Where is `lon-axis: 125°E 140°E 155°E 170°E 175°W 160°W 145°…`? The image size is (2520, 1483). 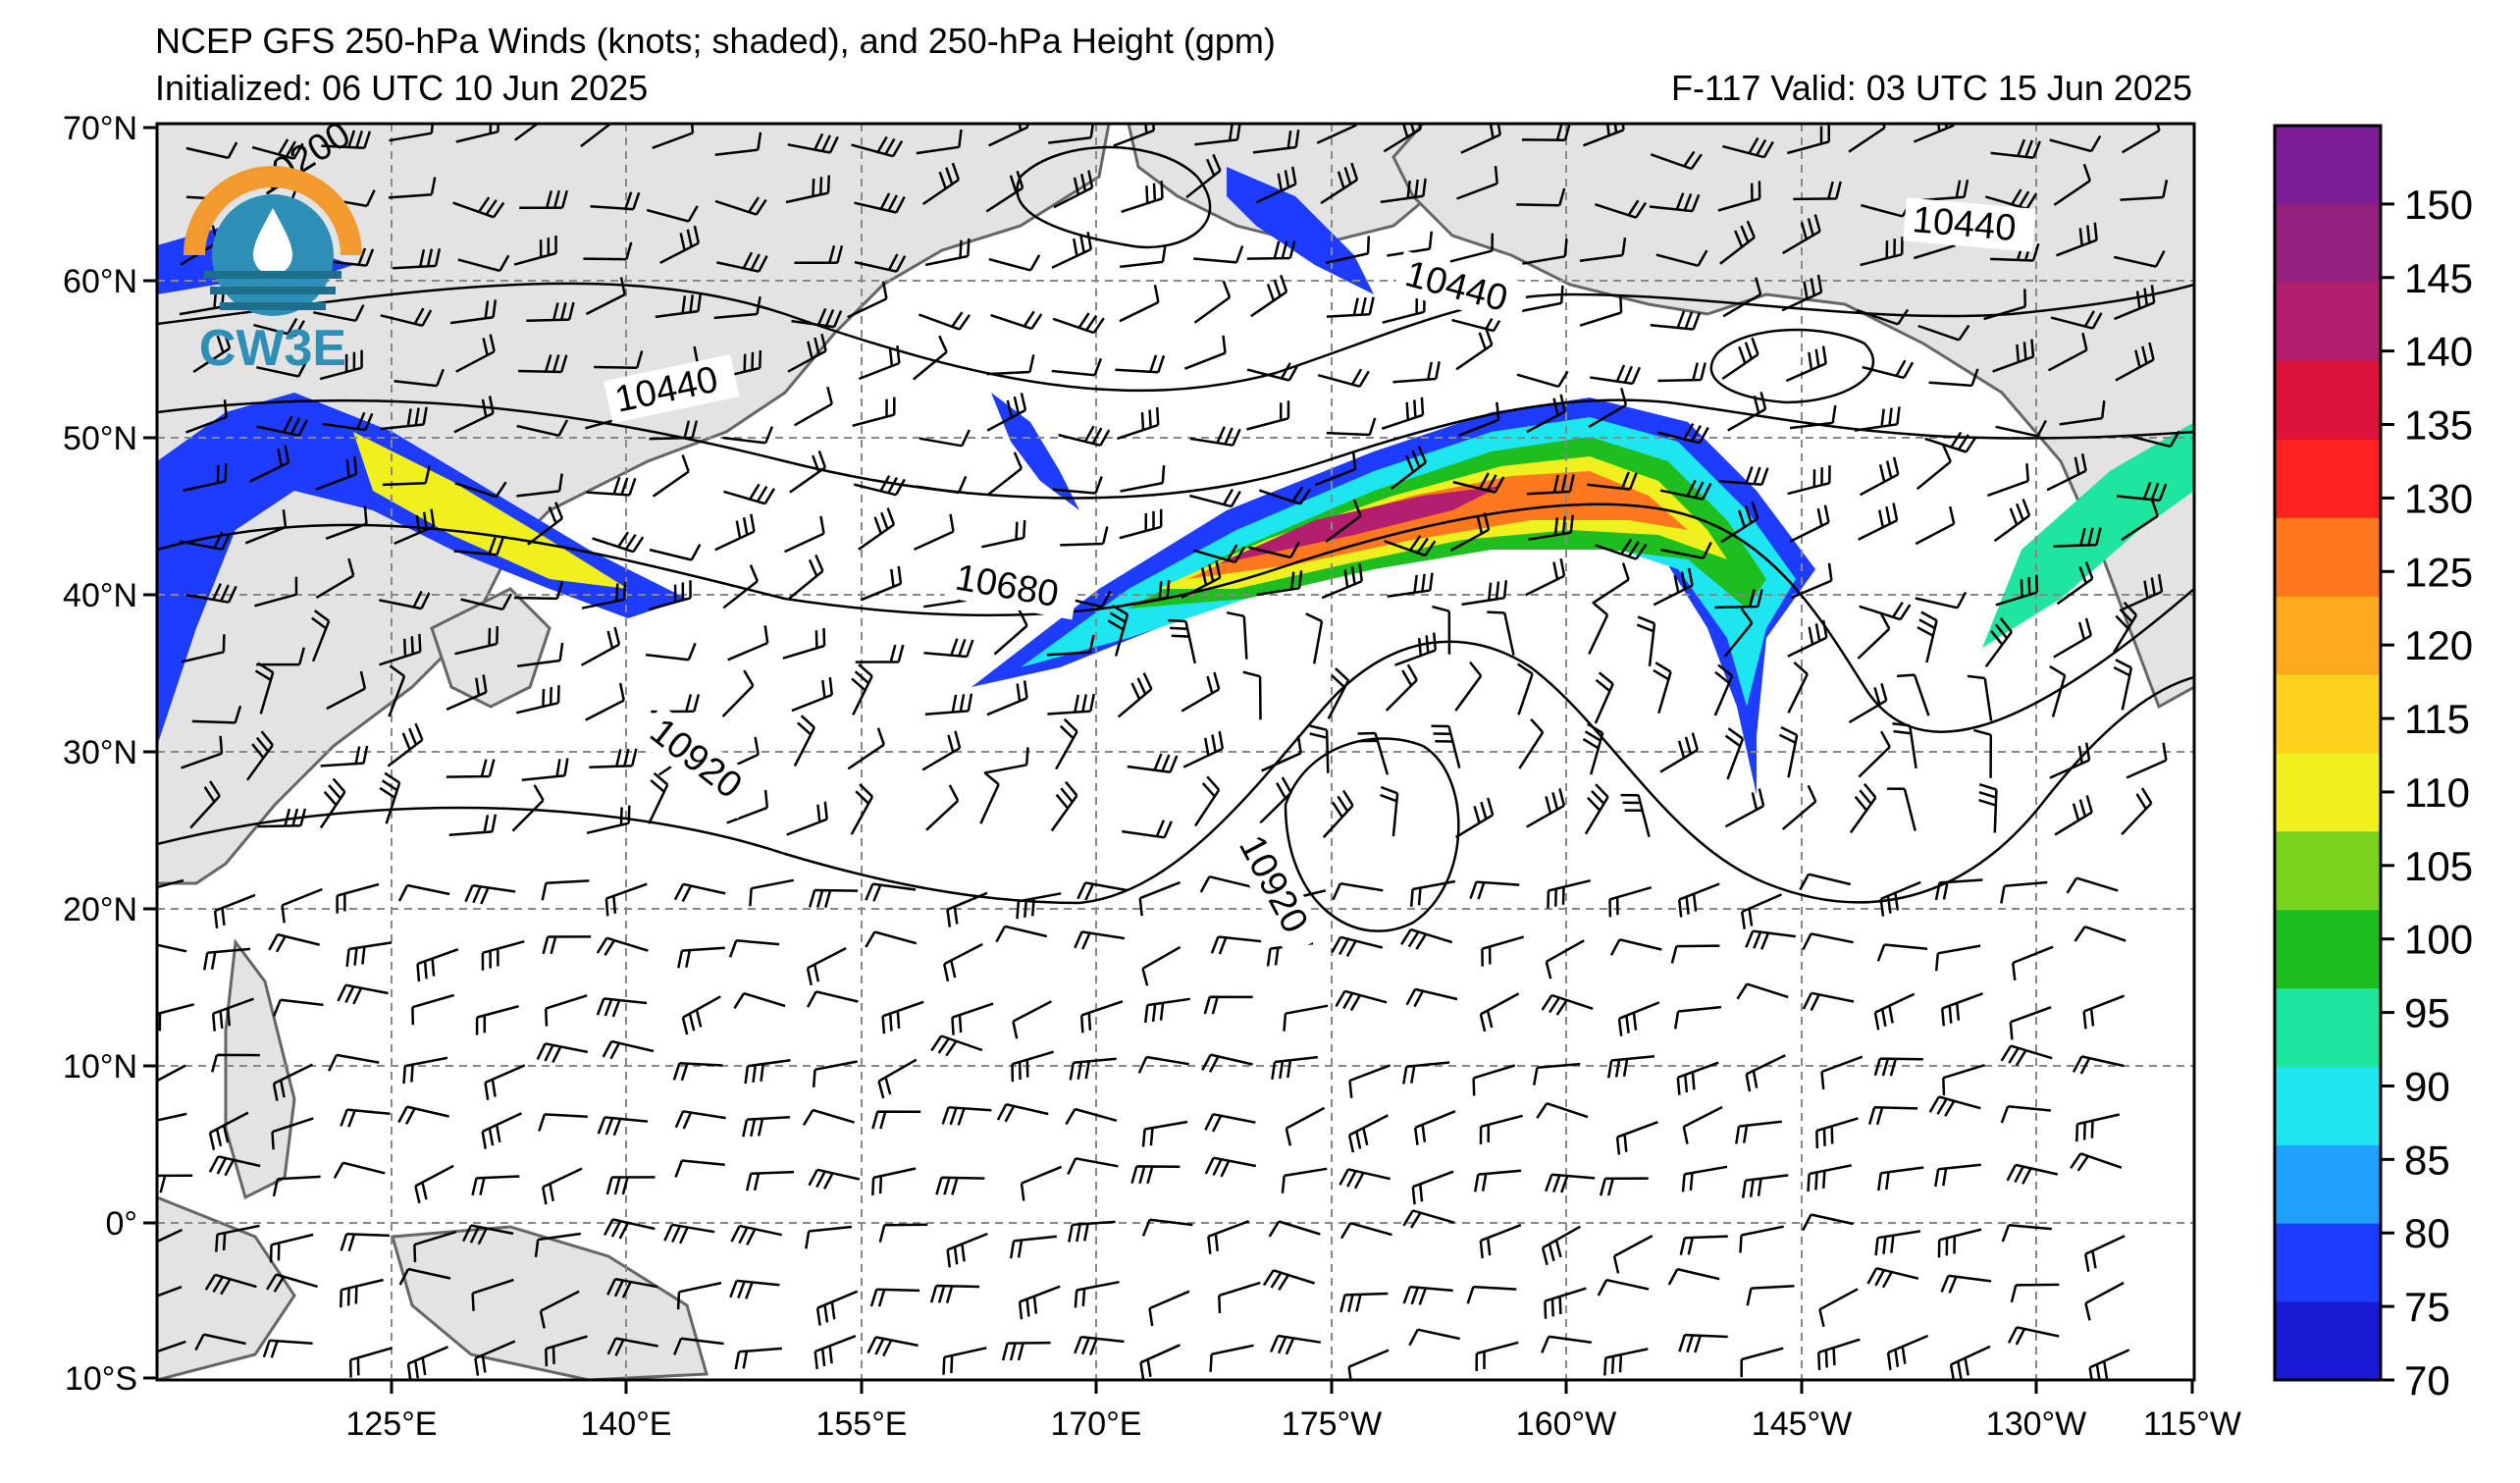 lon-axis: 125°E 140°E 155°E 170°E 175°W 160°W 145°… is located at coordinates (1293, 1412).